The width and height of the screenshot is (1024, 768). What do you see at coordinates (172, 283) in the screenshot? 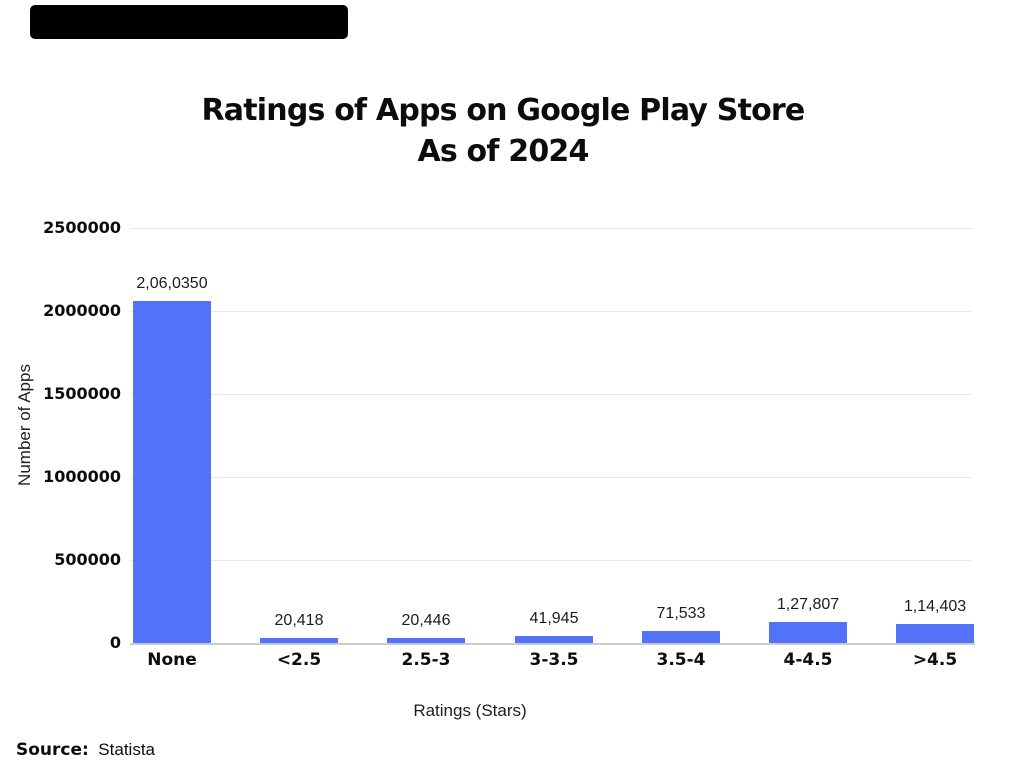
I see `bar-value-label: 2,06,0350` at bounding box center [172, 283].